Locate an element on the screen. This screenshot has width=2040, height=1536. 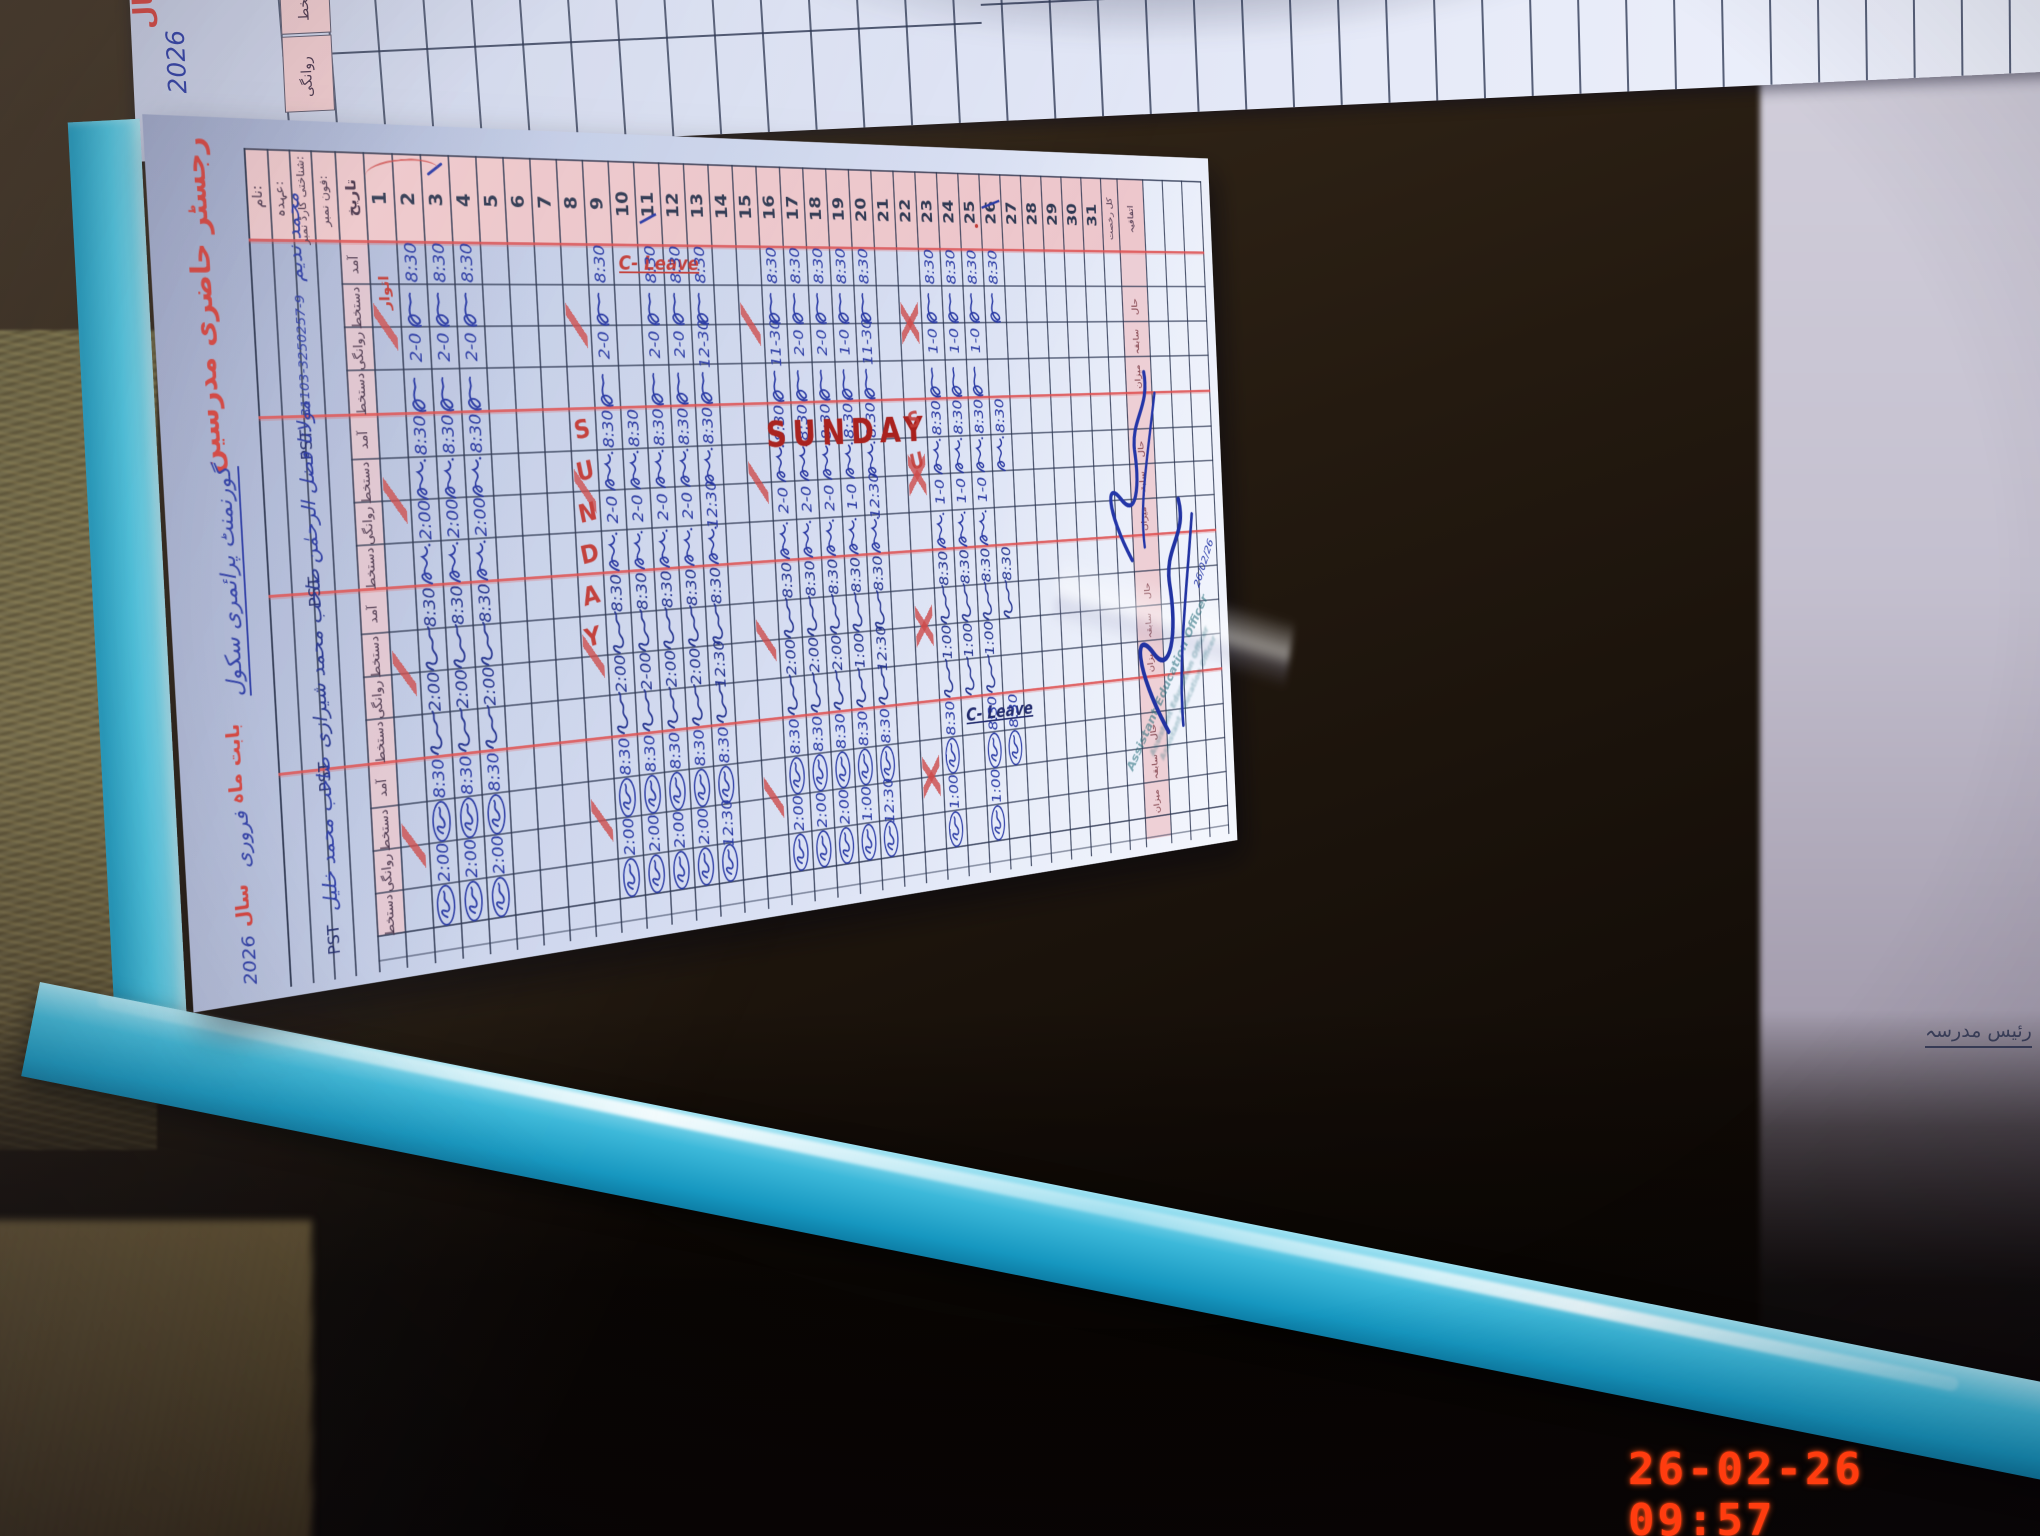
colhead-2: روانگی is located at coordinates (368, 525).